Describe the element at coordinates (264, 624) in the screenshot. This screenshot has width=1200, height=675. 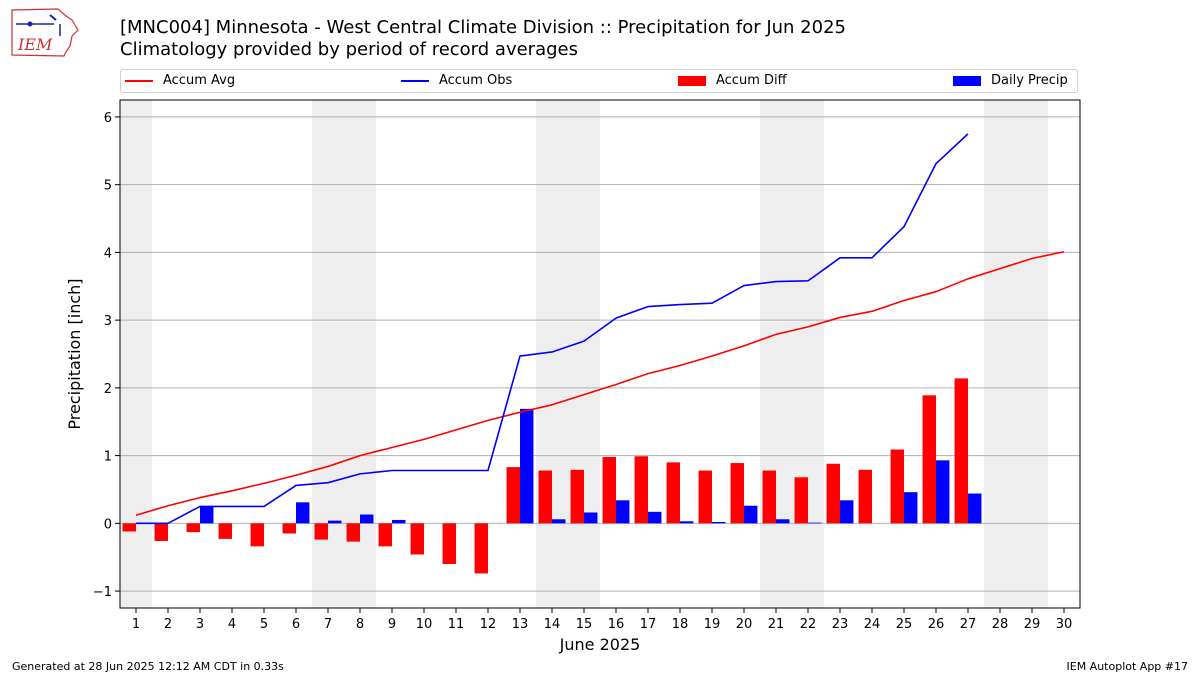
I see `x-tick-label: 5` at that location.